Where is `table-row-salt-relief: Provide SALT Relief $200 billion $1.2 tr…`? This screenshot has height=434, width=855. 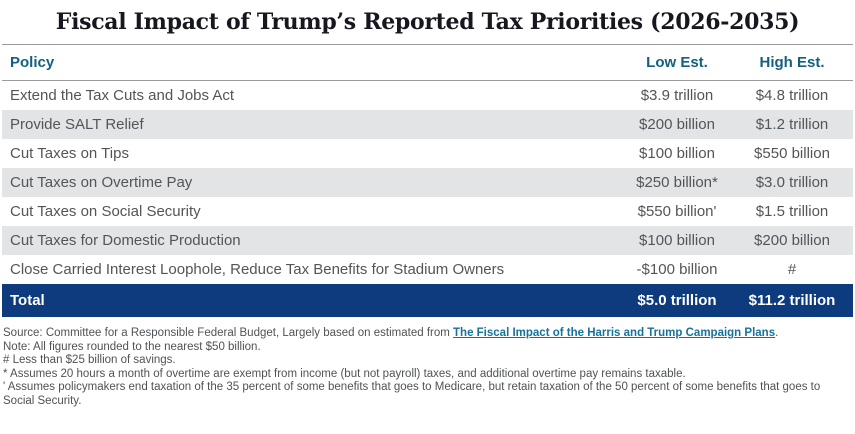 table-row-salt-relief: Provide SALT Relief $200 billion $1.2 tr… is located at coordinates (427, 124).